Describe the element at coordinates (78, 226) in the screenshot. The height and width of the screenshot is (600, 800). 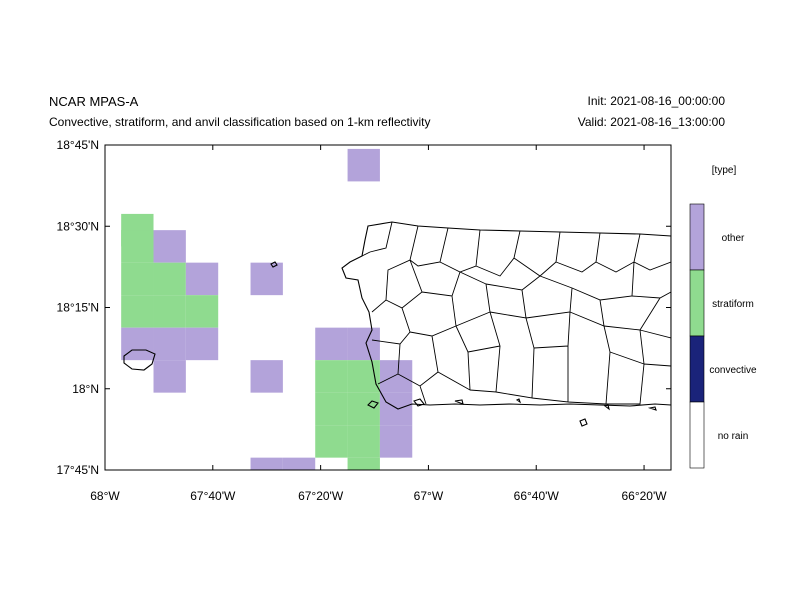
I see `y-tick-label: 18°30'N` at that location.